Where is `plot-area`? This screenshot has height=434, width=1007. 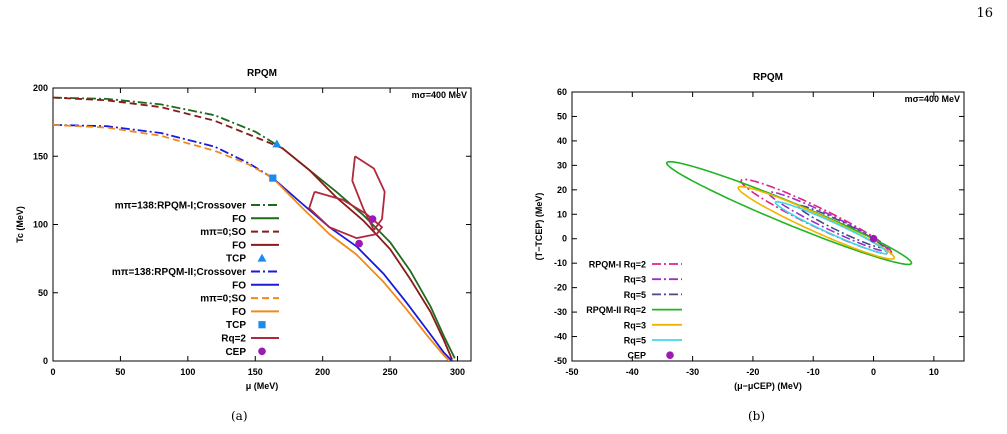 plot-area is located at coordinates (789, 213).